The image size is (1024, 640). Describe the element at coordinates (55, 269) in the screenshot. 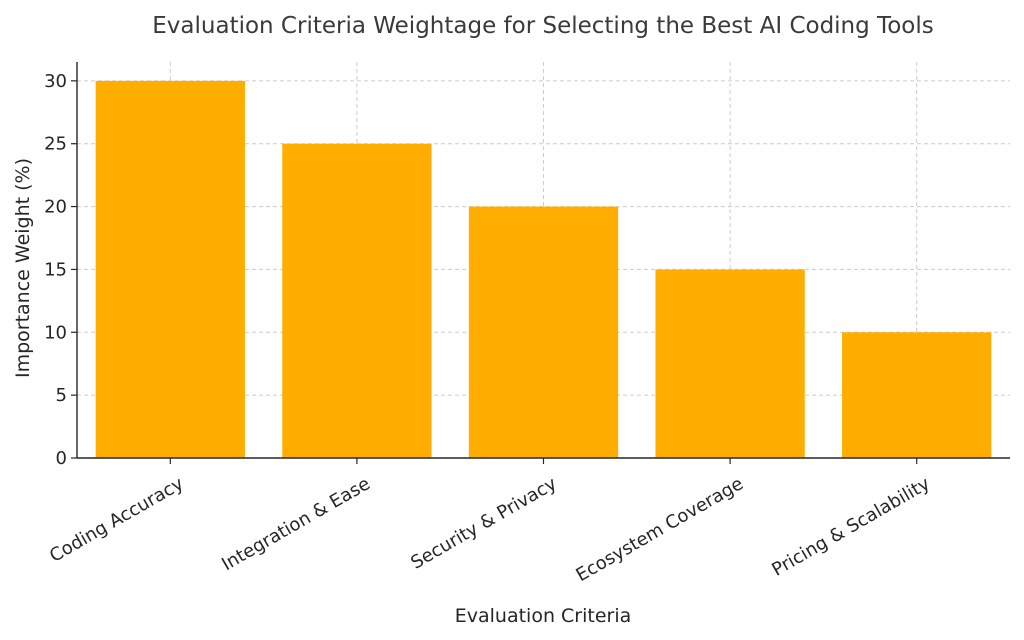

I see `y-tick-label: 15` at that location.